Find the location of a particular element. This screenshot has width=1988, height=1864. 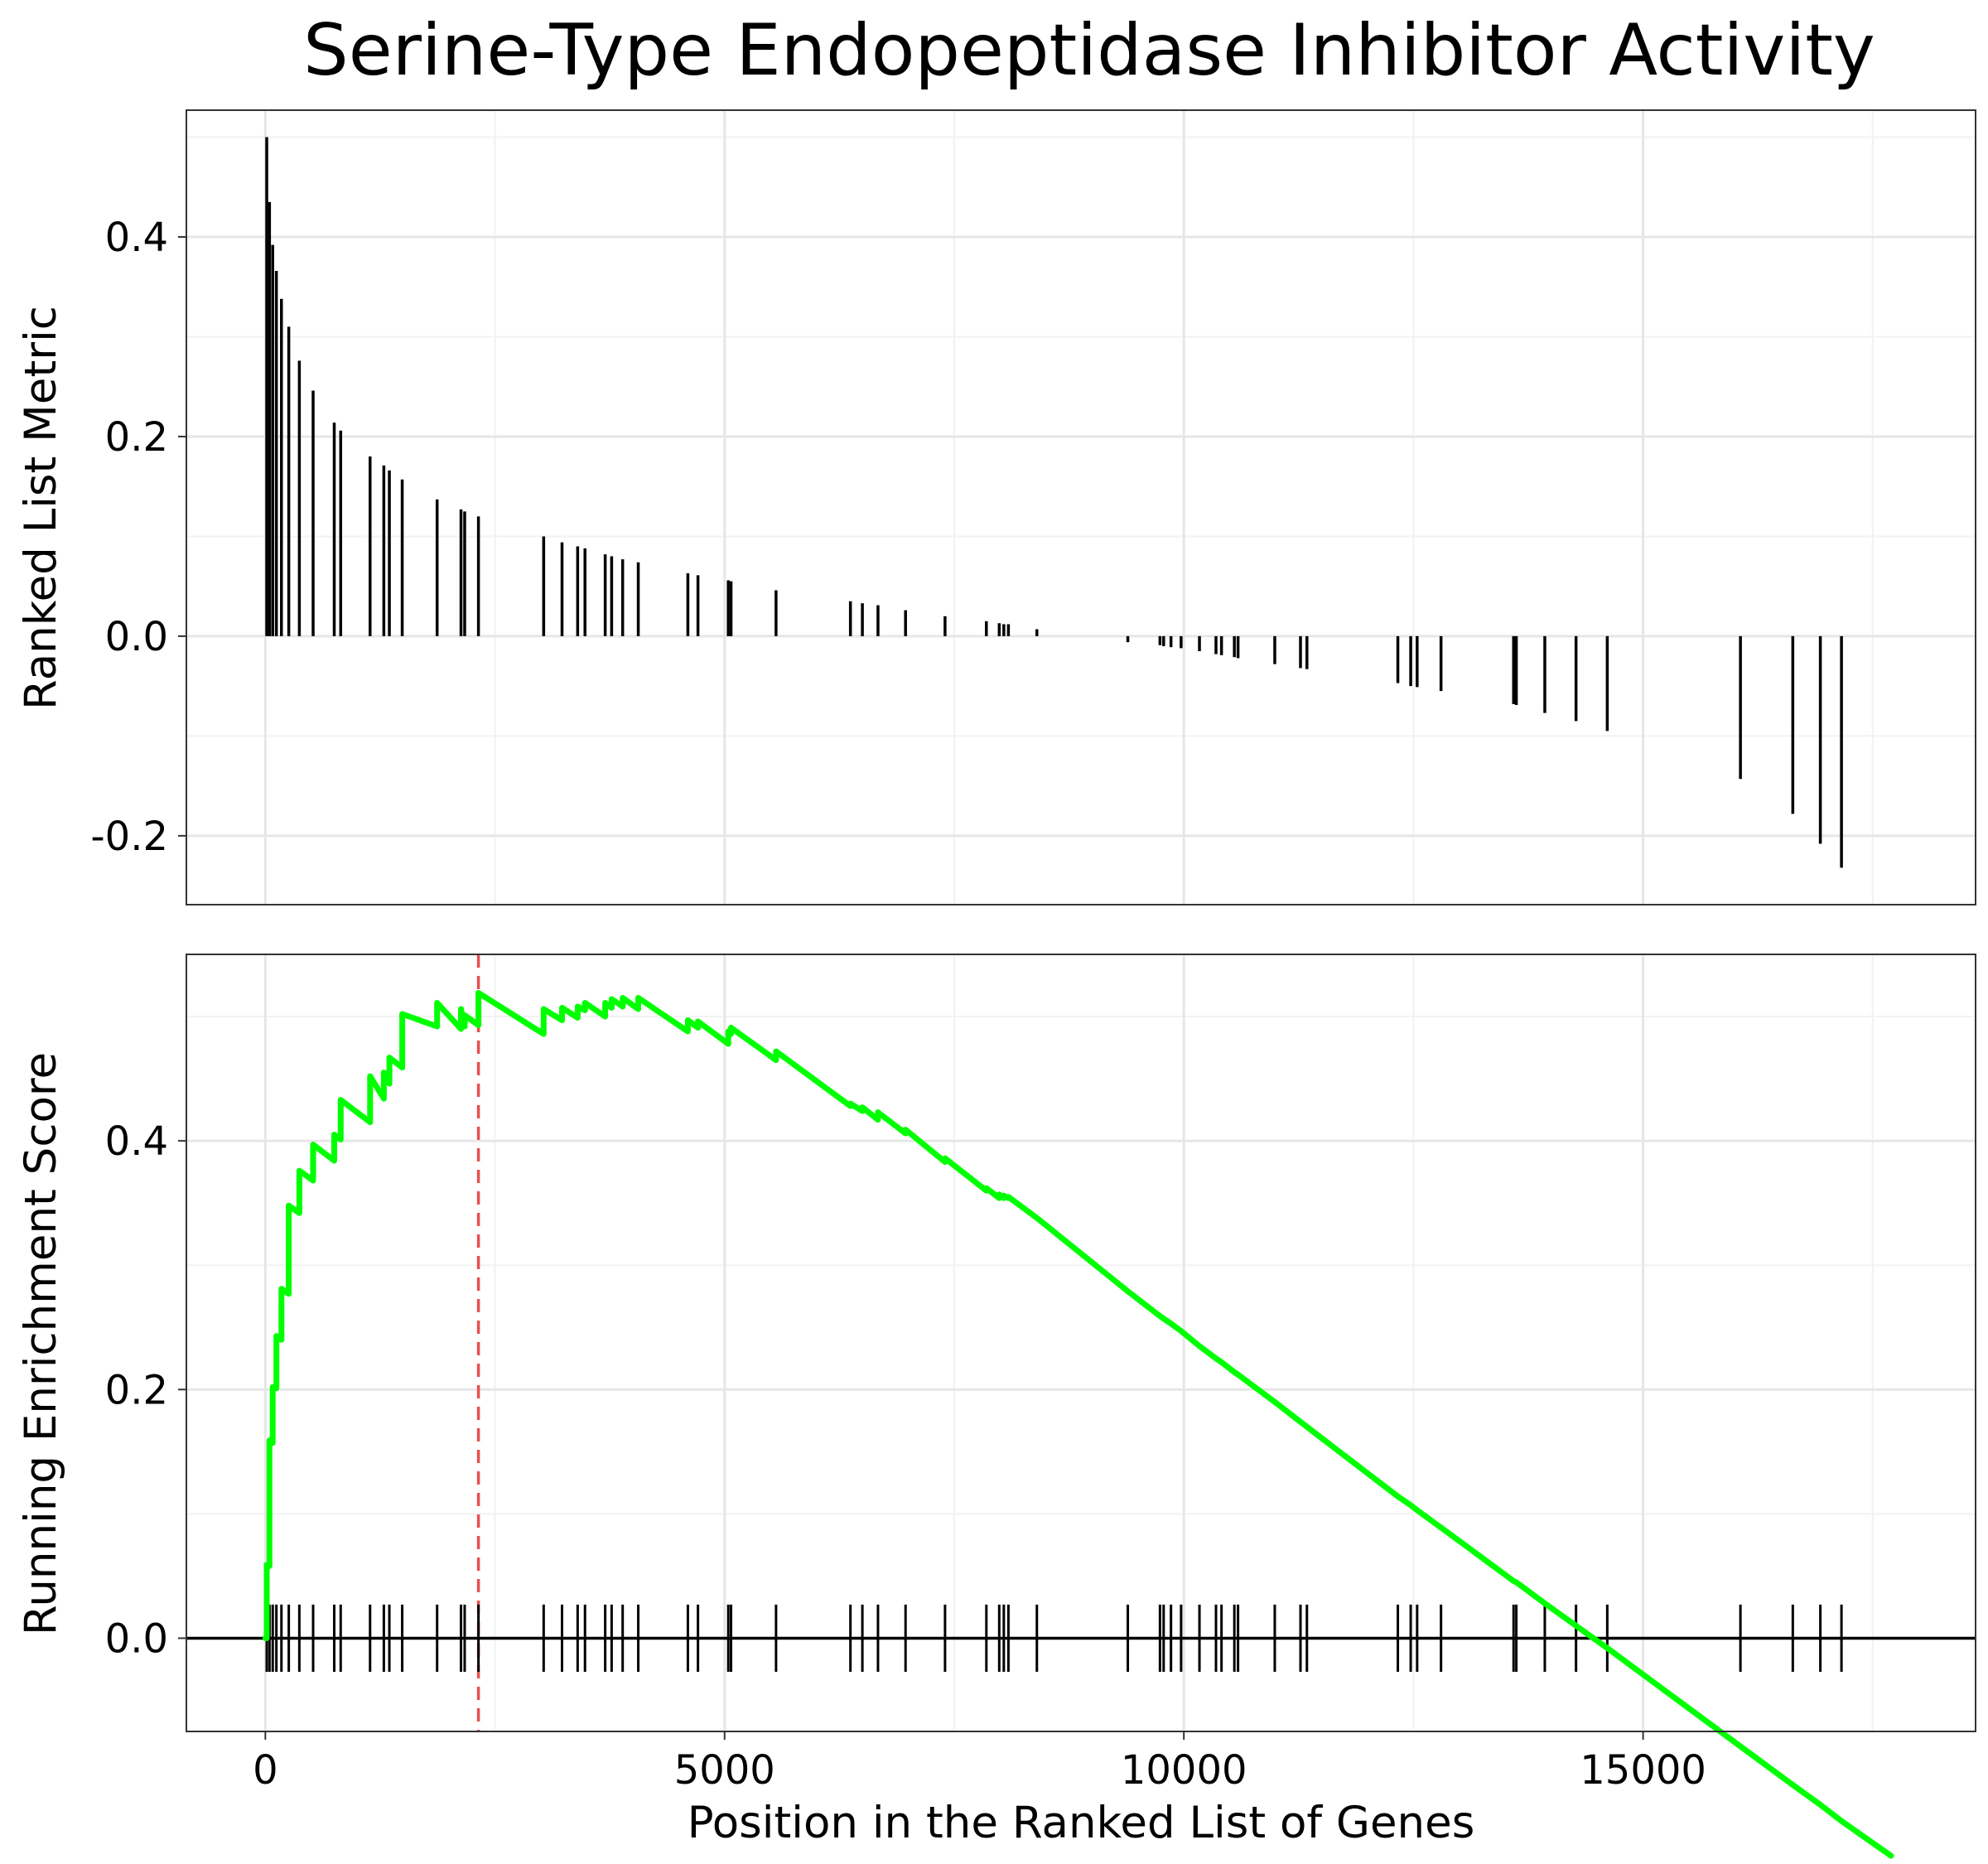

top-y-tick-label: 0.0 is located at coordinates (136, 637).